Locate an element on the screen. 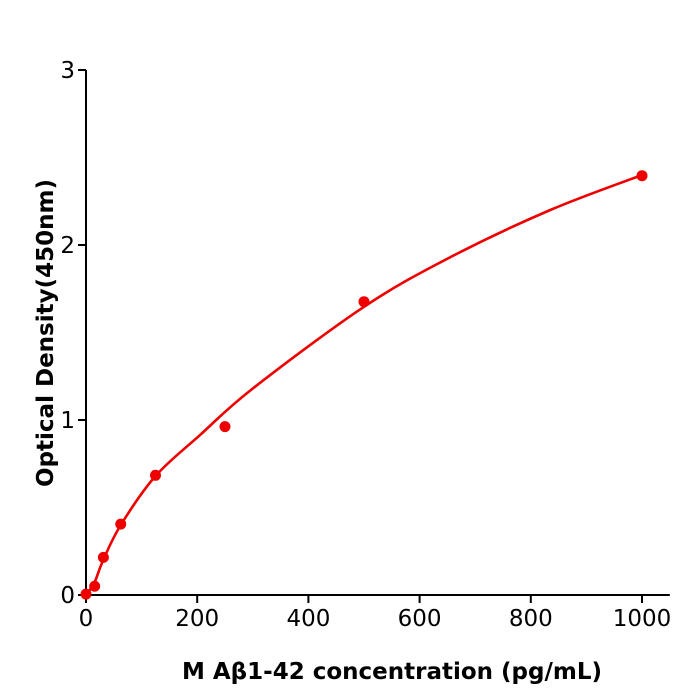 This screenshot has width=700, height=700. x-tick-label: 800 is located at coordinates (531, 619).